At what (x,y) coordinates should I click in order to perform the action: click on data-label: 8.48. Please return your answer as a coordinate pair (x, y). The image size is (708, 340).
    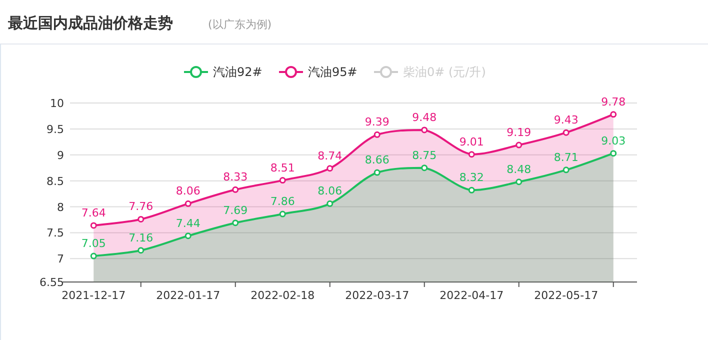
    Looking at the image, I should click on (519, 169).